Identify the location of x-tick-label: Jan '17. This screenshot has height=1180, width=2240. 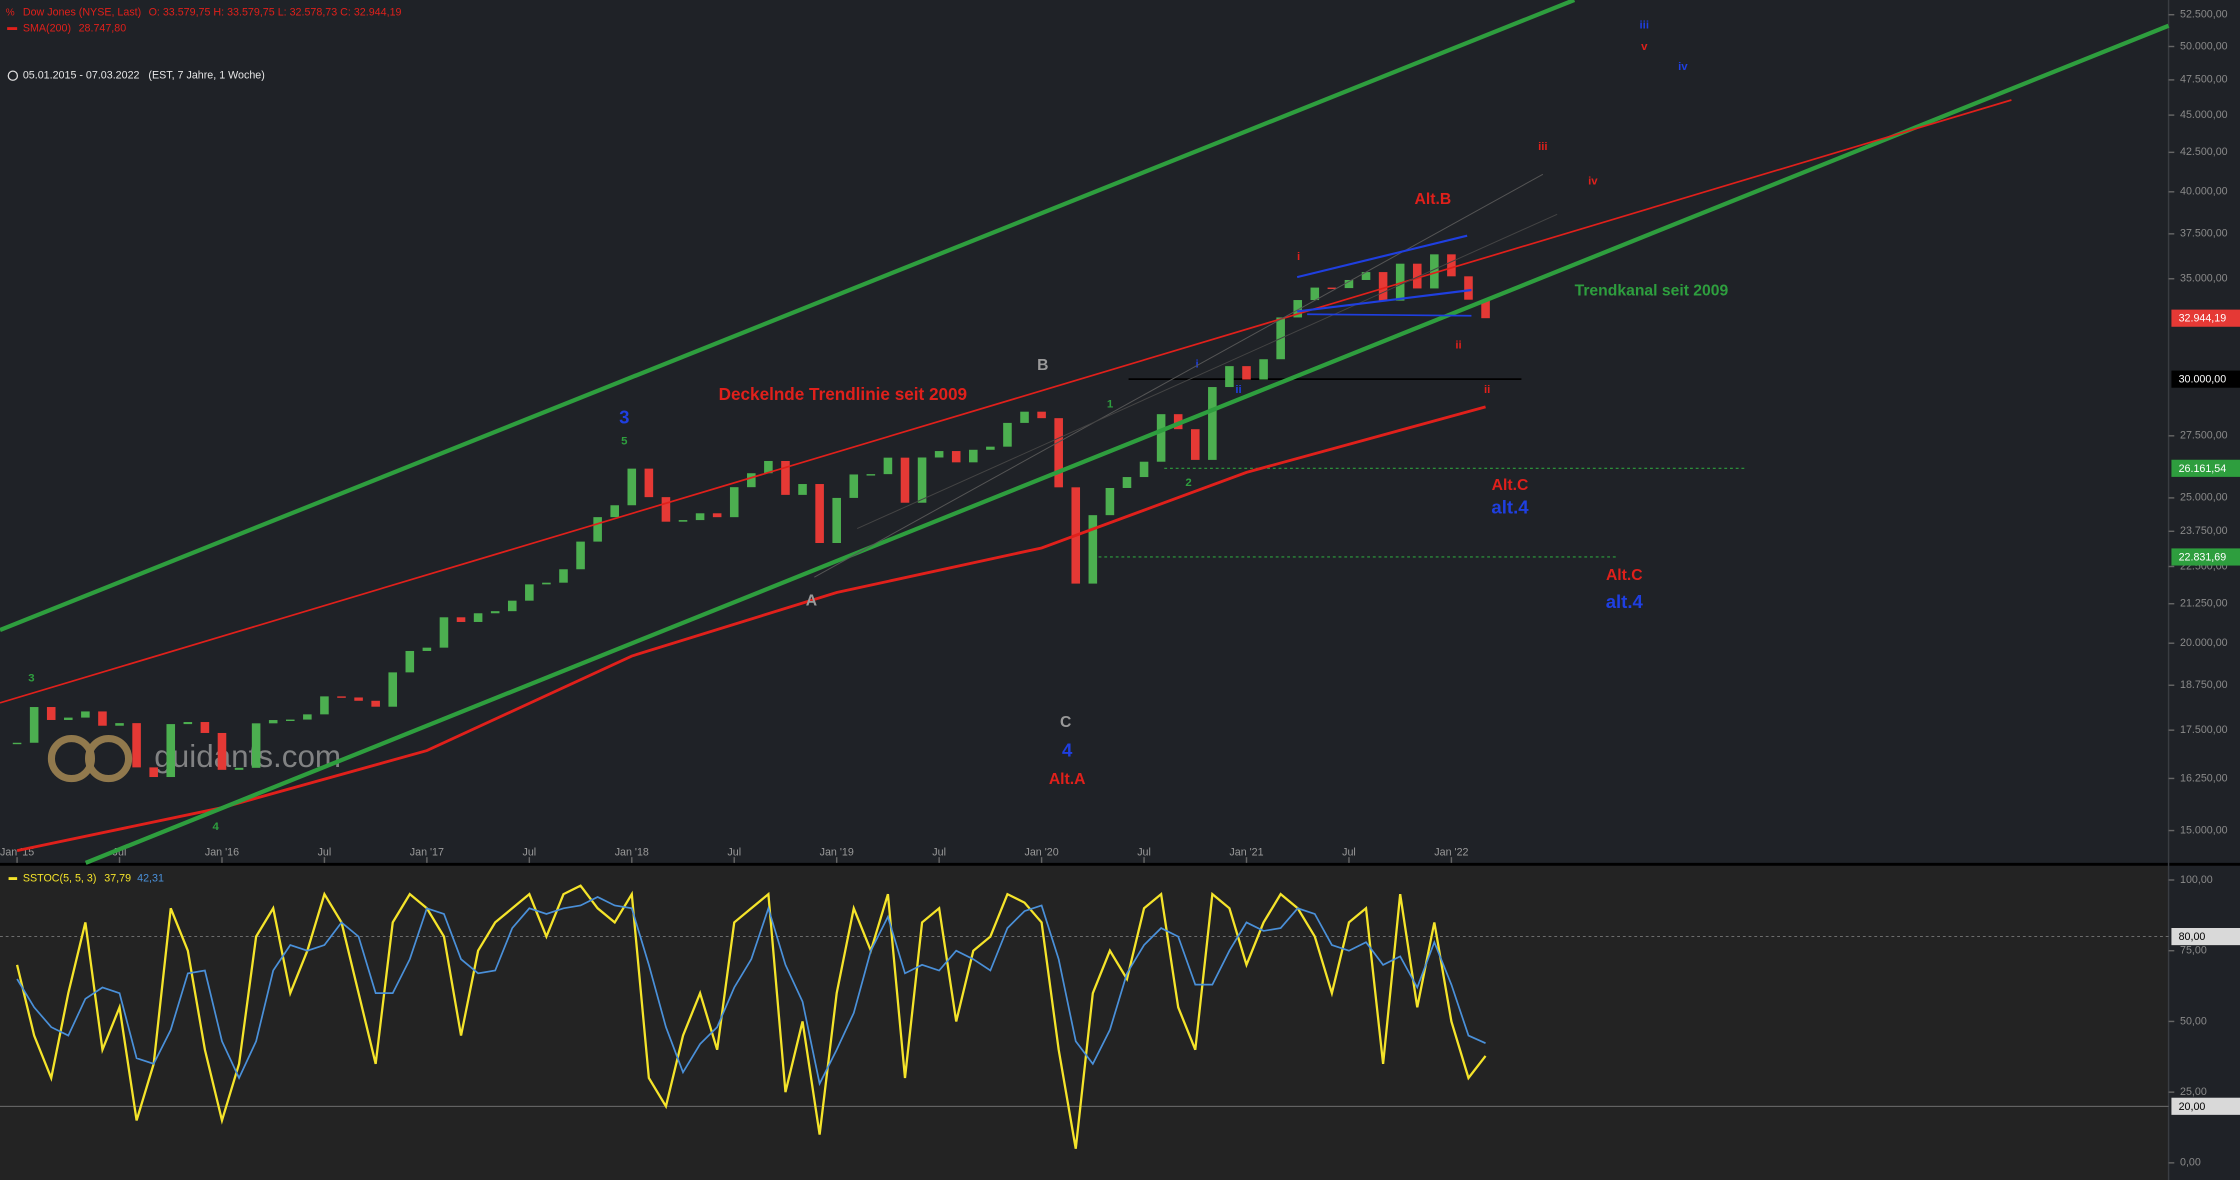
(427, 853).